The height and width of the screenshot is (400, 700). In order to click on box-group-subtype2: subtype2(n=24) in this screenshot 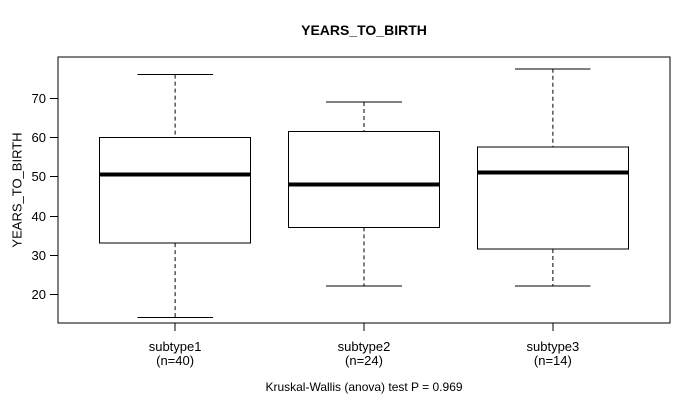, I will do `click(364, 234)`.